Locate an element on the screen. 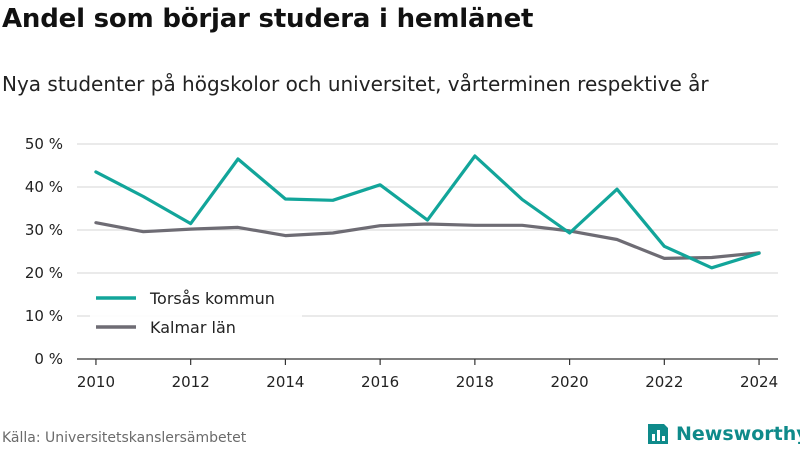 The height and width of the screenshot is (450, 800). brand-logo: Newsworthy is located at coordinates (722, 434).